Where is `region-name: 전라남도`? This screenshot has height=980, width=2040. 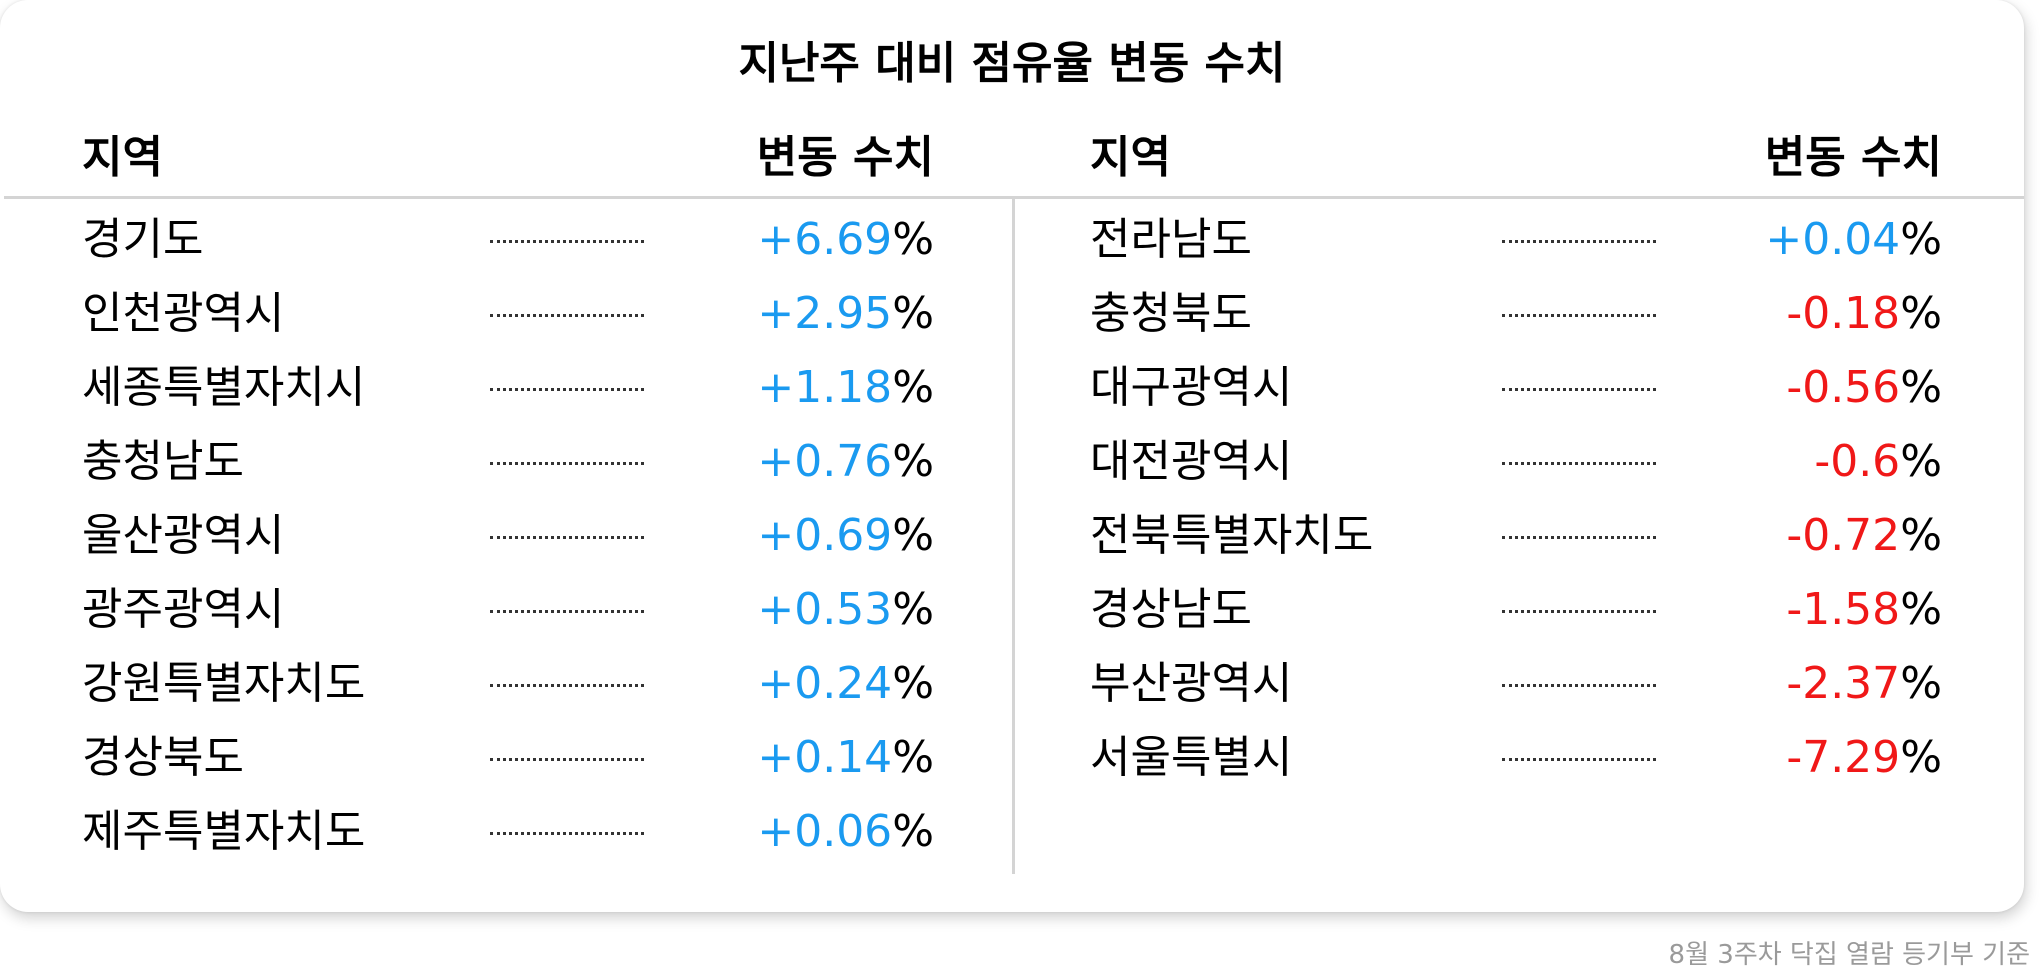 region-name: 전라남도 is located at coordinates (1171, 239).